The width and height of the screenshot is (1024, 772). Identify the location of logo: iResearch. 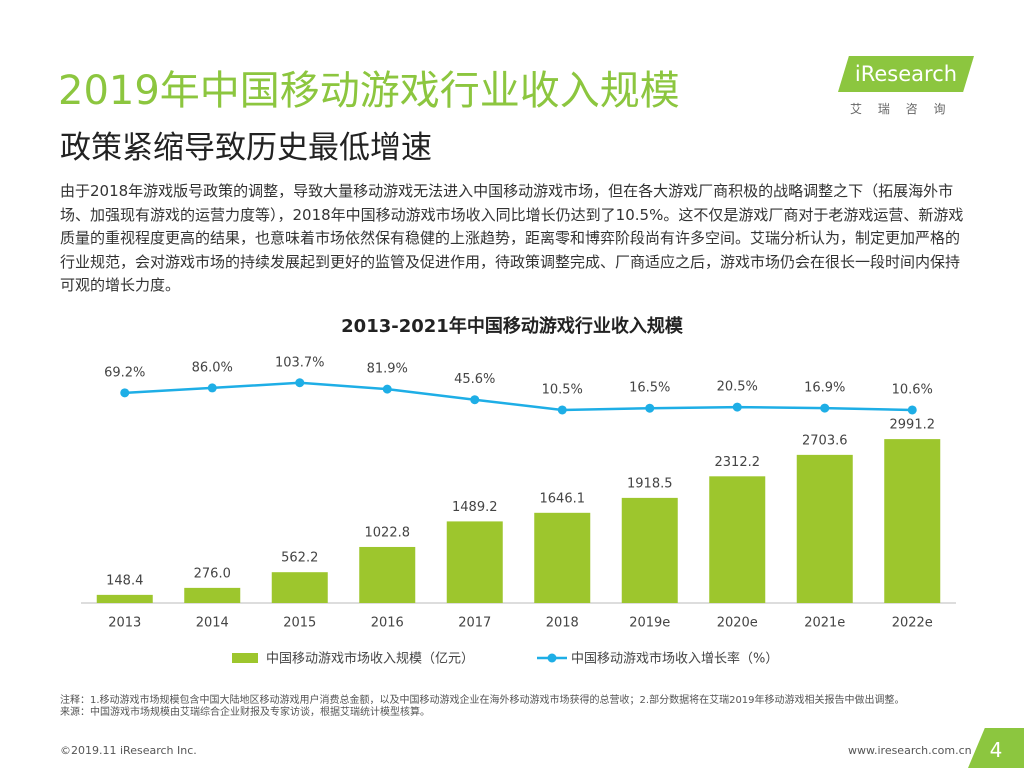
(906, 74).